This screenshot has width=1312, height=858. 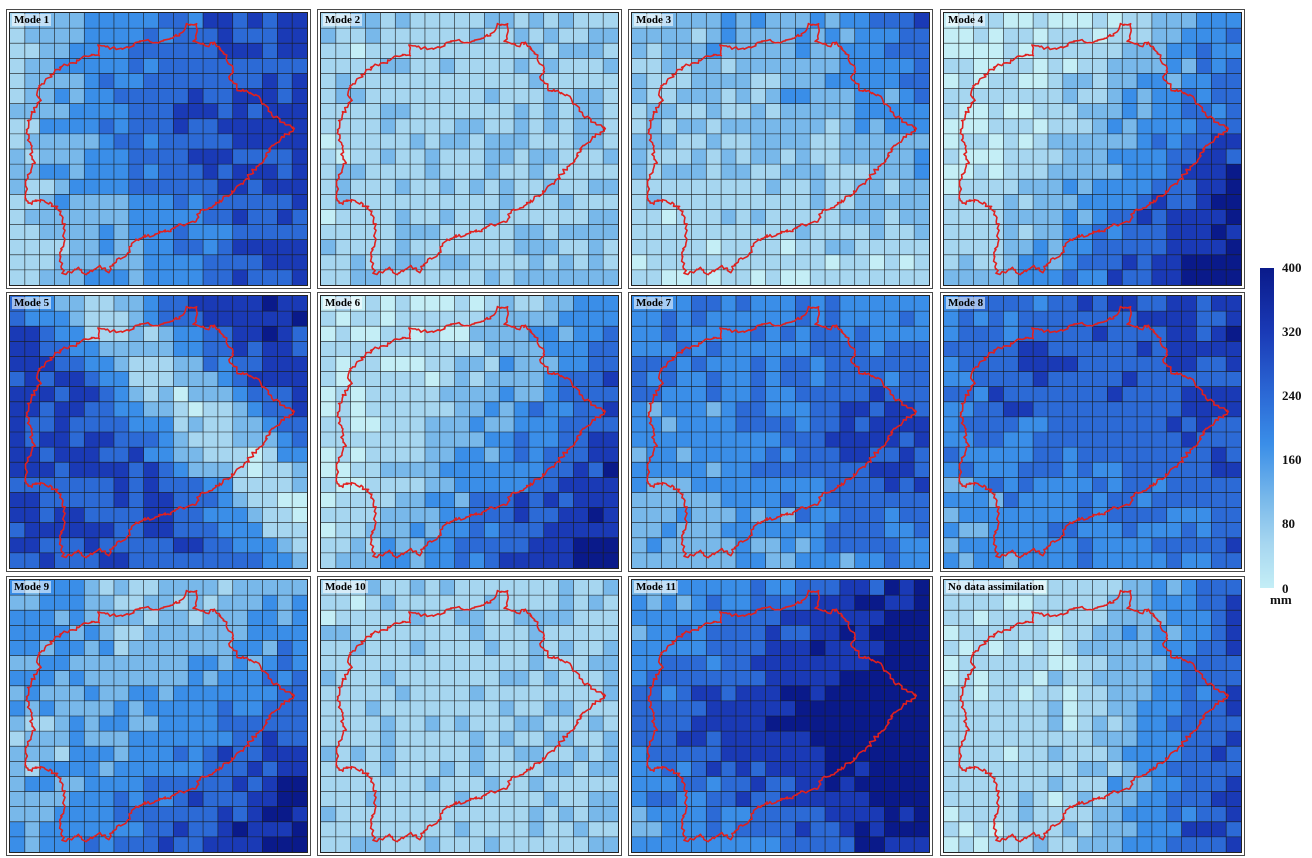 What do you see at coordinates (158, 716) in the screenshot?
I see `grid-lines` at bounding box center [158, 716].